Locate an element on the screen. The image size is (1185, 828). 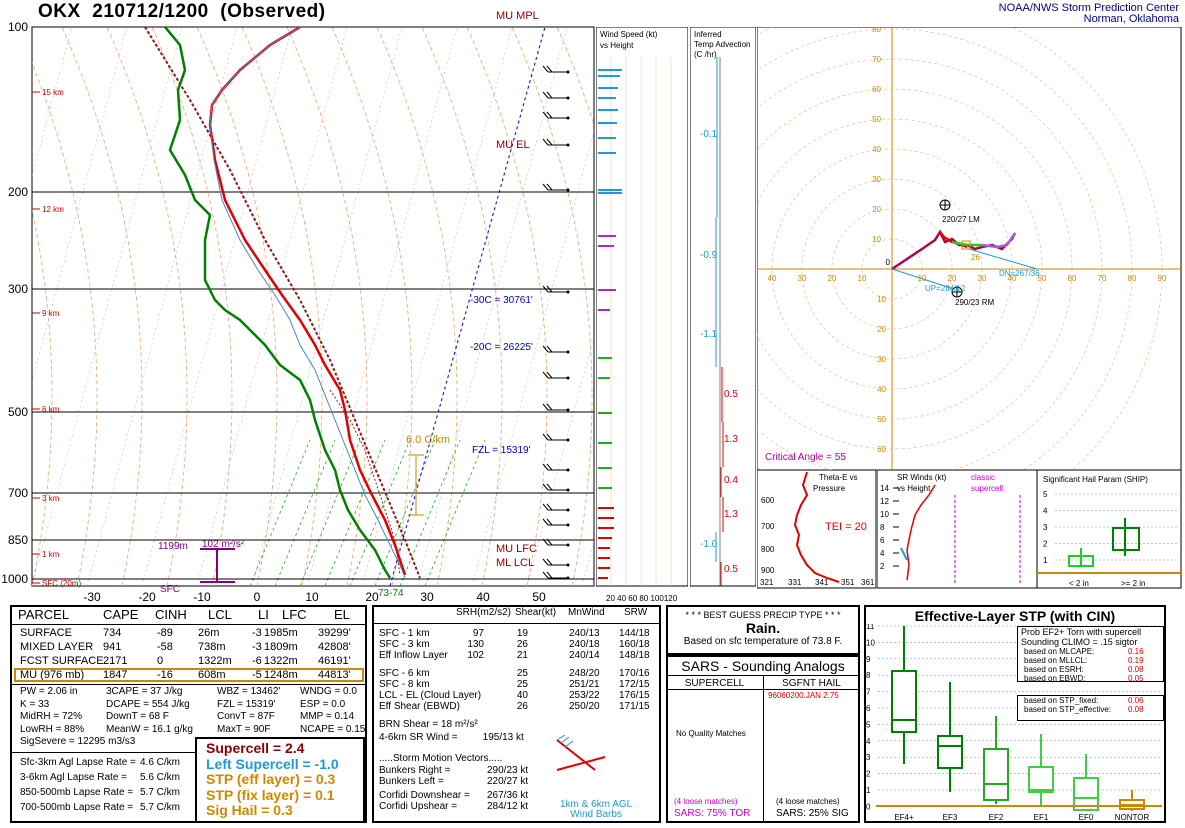
parcel-hdr-cape: CAPE is located at coordinates (121, 614).